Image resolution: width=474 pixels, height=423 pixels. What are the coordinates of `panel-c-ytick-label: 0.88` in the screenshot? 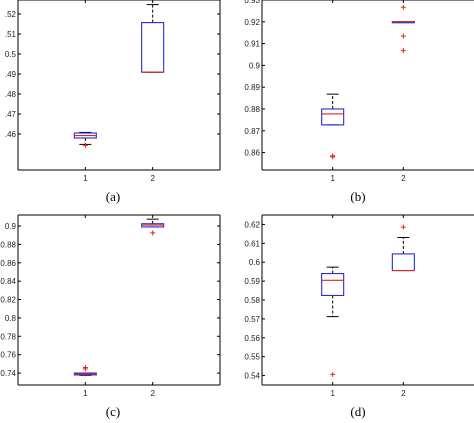 It's located at (8, 244).